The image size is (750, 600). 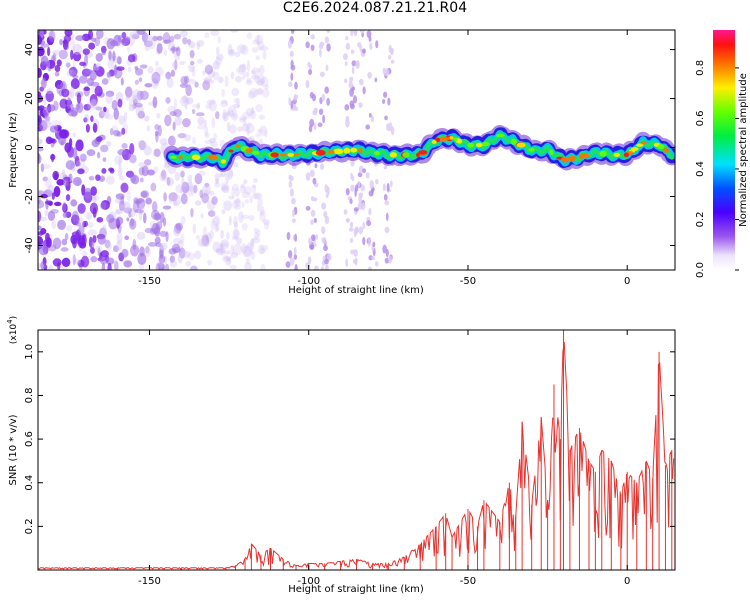 I want to click on y-tick-label: 0.8, so click(x=29, y=396).